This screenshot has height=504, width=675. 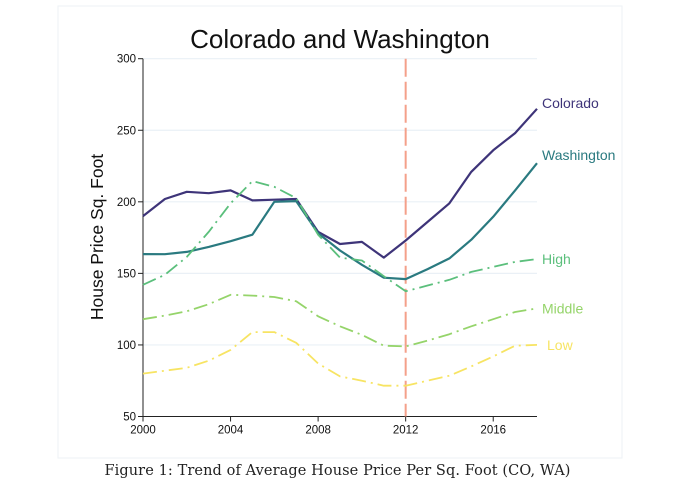 What do you see at coordinates (318, 431) in the screenshot?
I see `x-tick-label: 2008` at bounding box center [318, 431].